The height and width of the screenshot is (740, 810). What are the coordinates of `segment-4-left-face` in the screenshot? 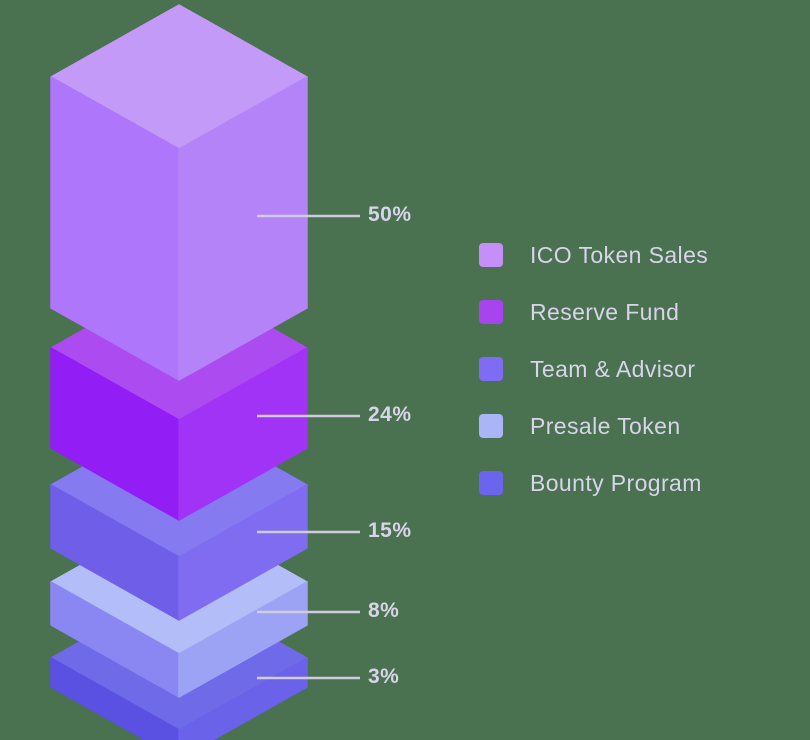 It's located at (115, 698).